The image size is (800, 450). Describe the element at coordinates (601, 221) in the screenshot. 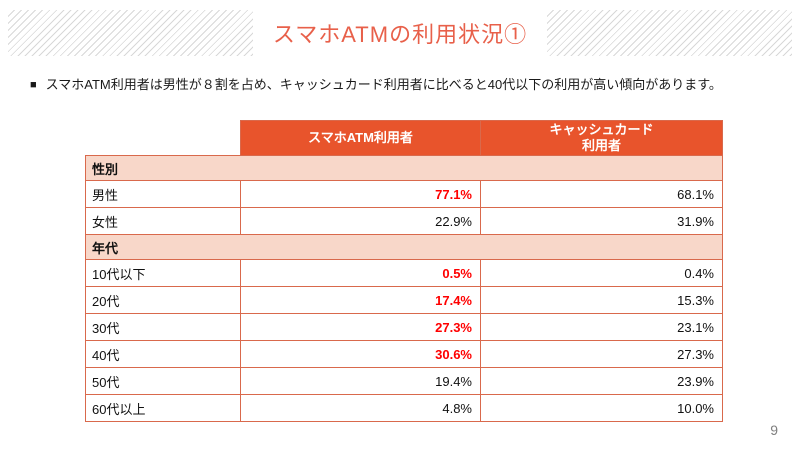

I see `card-value: 31.9%` at that location.